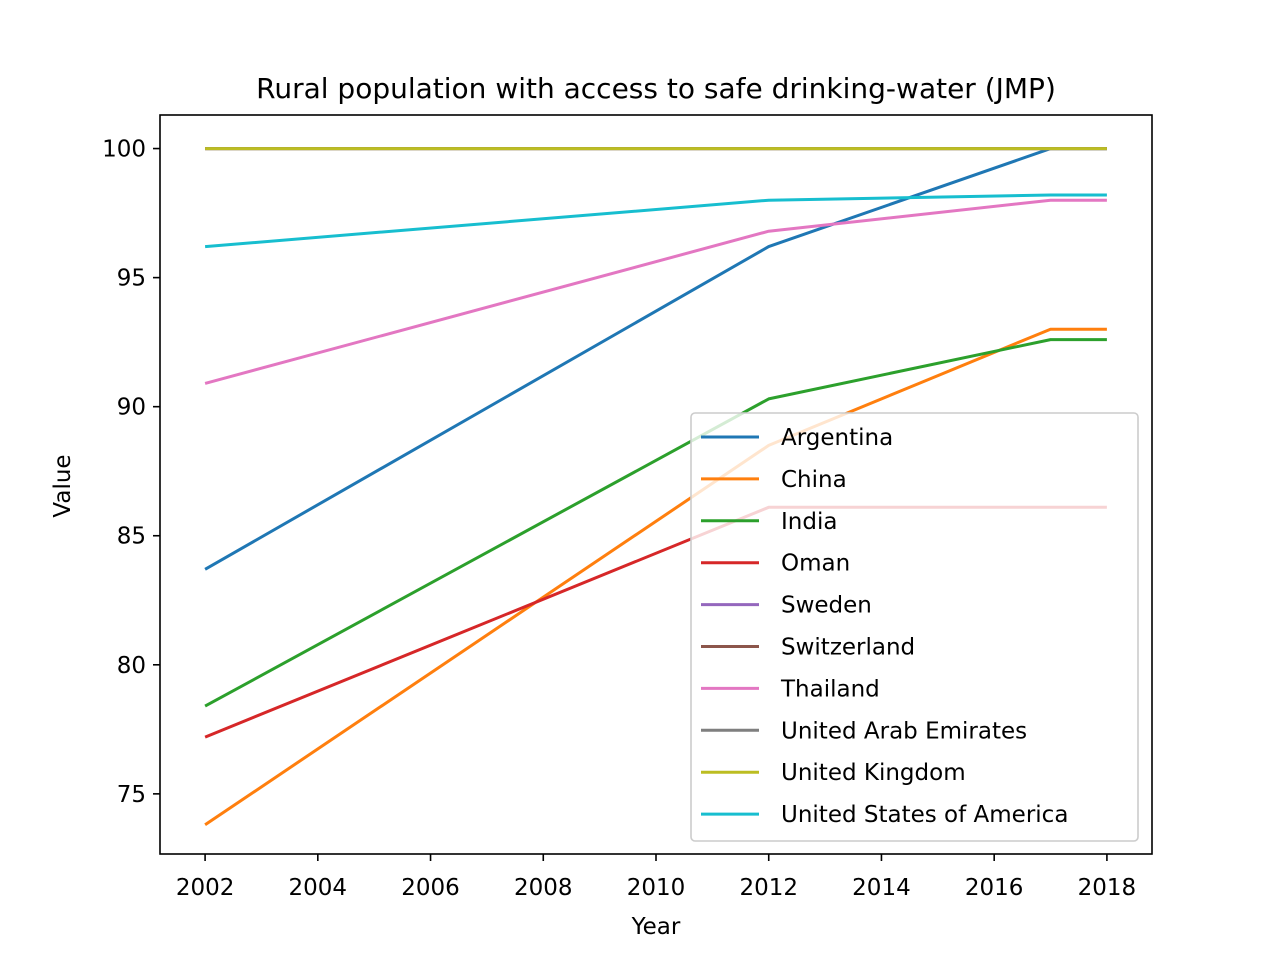  Describe the element at coordinates (904, 731) in the screenshot. I see `legend-label: United Arab Emirates` at that location.